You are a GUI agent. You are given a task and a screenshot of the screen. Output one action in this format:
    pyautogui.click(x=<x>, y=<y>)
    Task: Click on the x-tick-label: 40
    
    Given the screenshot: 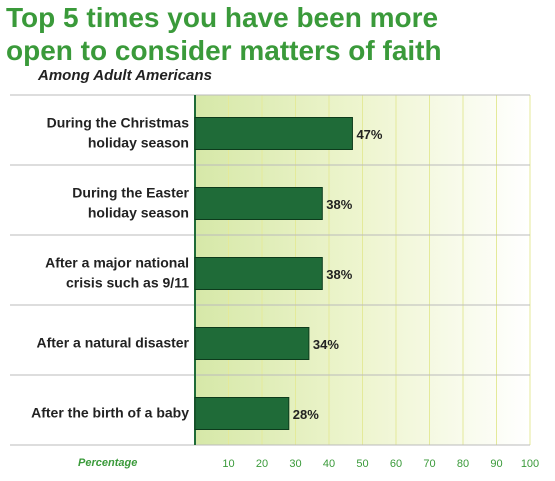 What is the action you would take?
    pyautogui.click(x=329, y=464)
    